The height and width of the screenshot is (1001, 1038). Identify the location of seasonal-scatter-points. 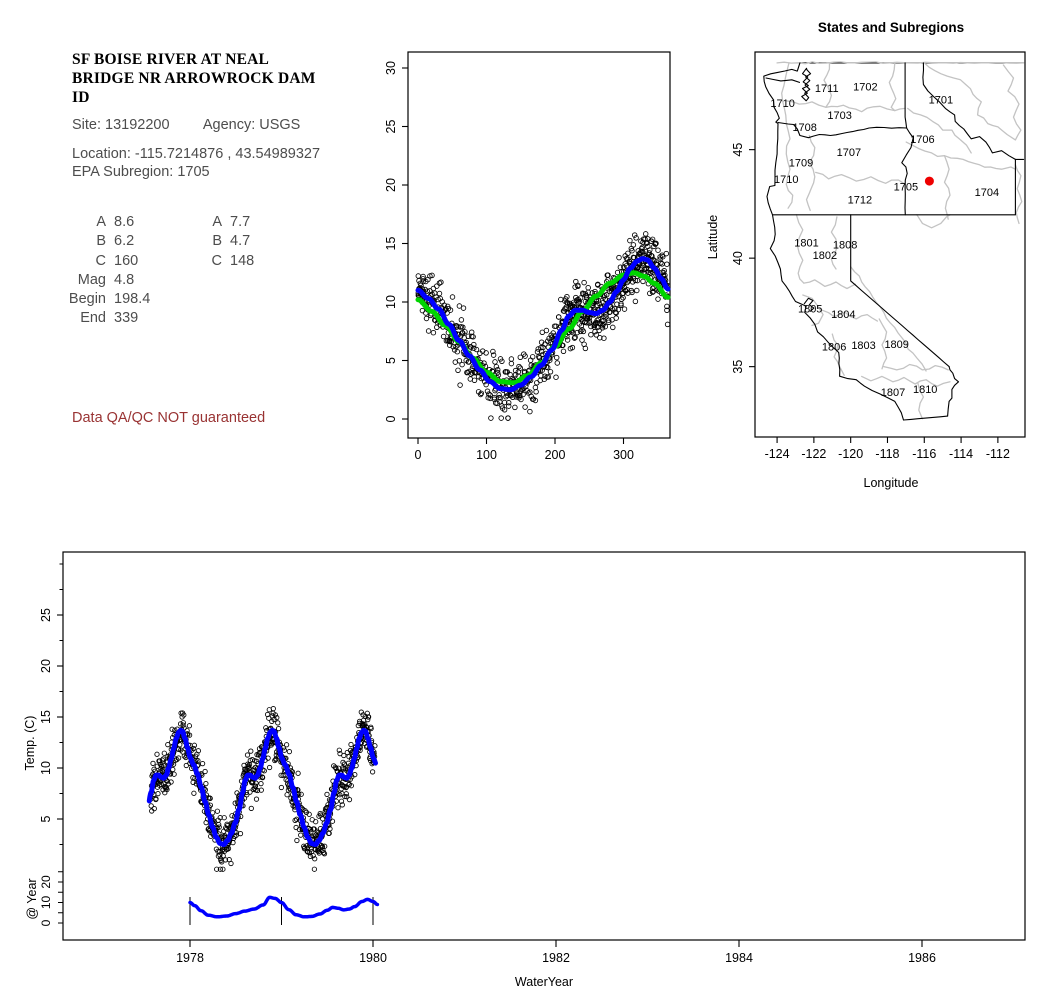
(543, 326).